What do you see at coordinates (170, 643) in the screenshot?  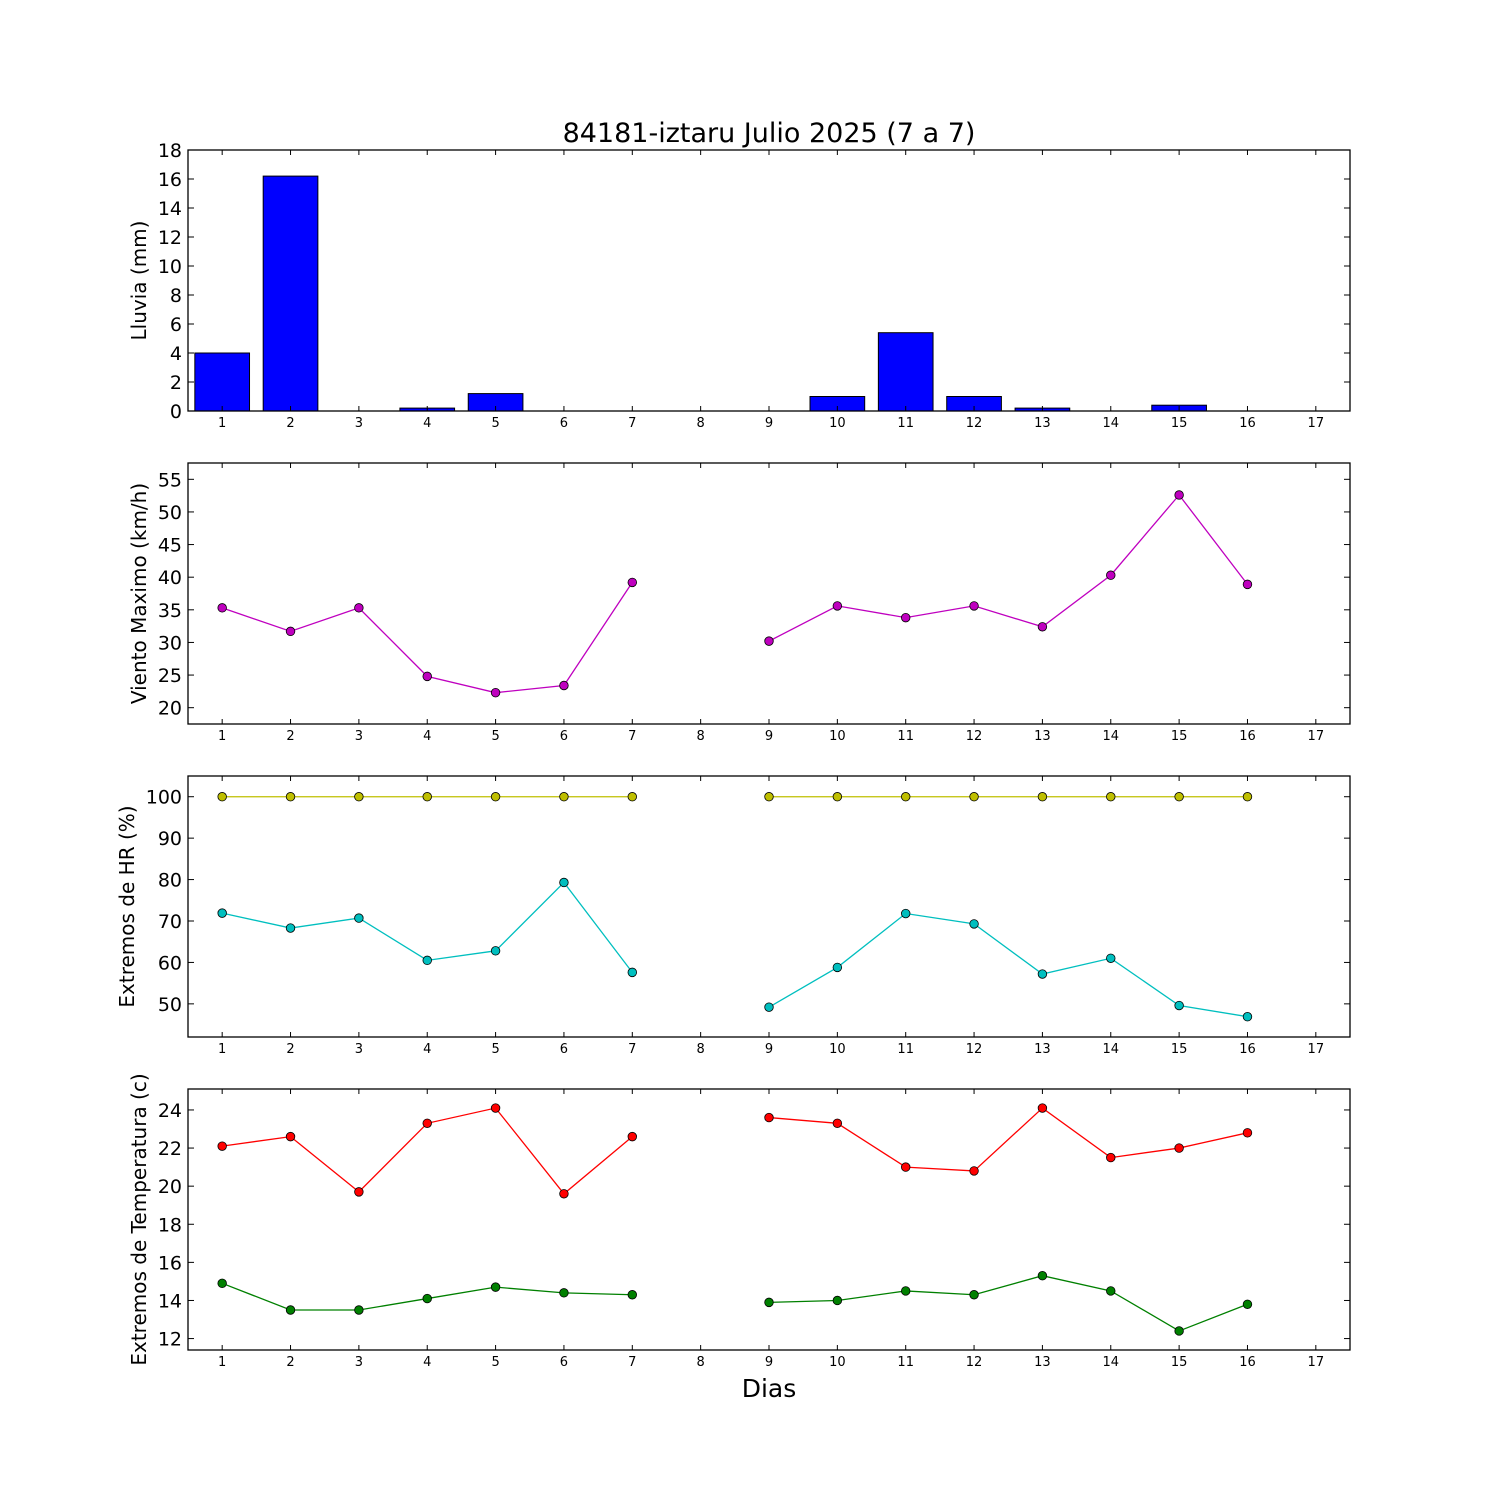 I see `wind-ytick-label: 30` at bounding box center [170, 643].